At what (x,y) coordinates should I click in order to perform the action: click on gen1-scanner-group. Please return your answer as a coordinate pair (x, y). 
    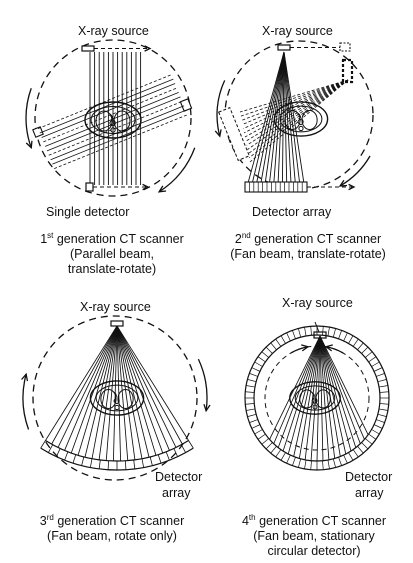
    Looking at the image, I should click on (112, 118).